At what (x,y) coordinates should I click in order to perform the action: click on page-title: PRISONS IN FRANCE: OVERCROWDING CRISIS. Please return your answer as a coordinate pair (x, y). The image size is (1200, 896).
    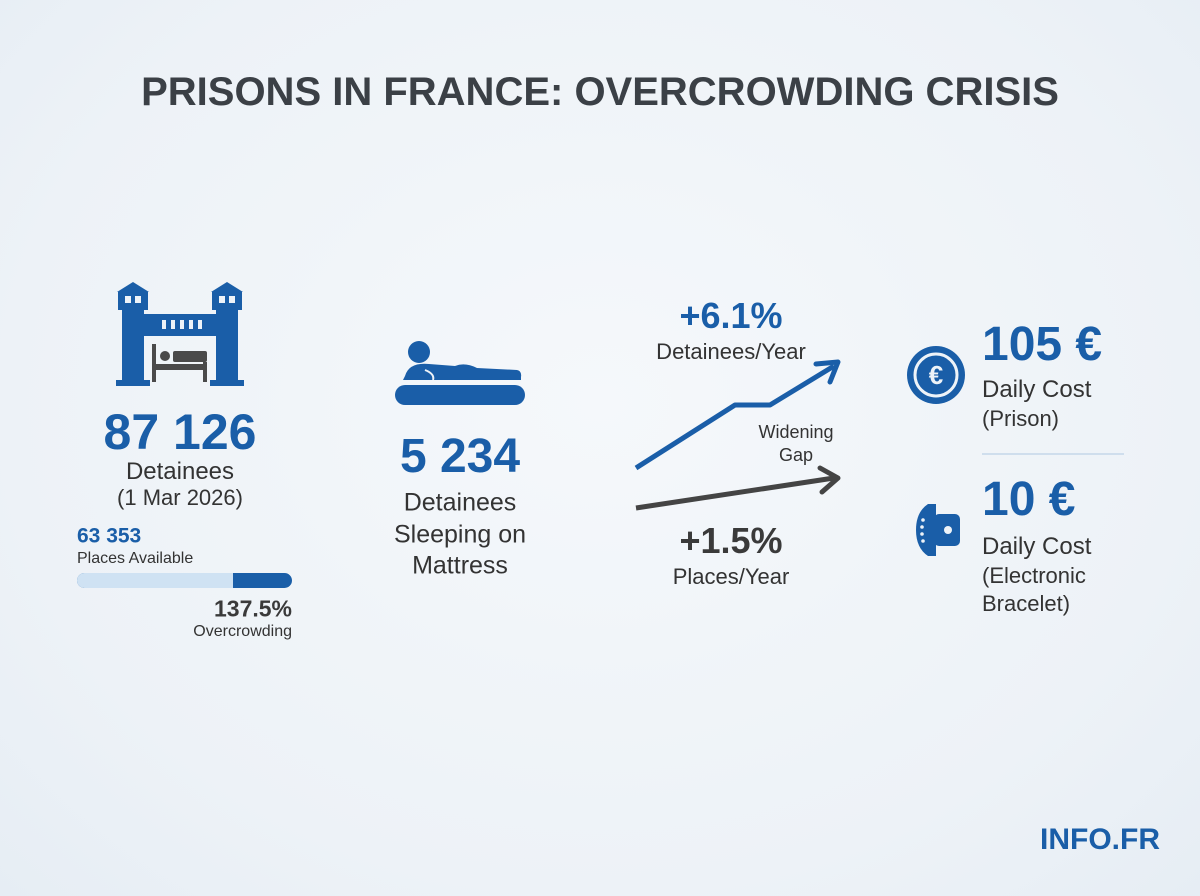
    Looking at the image, I should click on (600, 92).